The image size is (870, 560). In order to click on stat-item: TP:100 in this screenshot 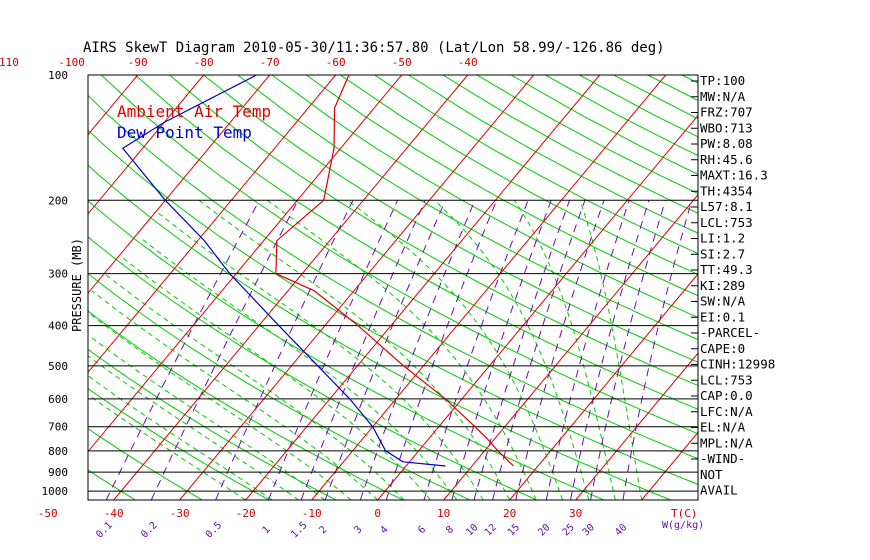, I will do `click(722, 80)`.